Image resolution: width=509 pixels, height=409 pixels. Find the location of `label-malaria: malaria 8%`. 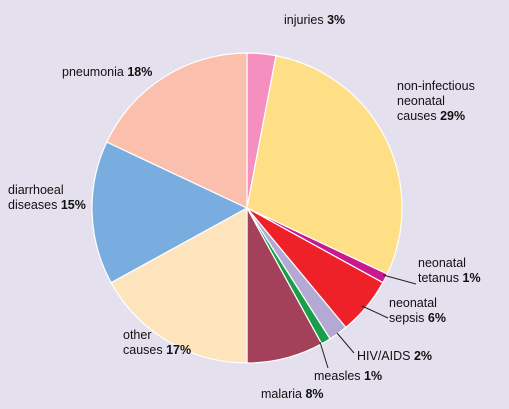

label-malaria: malaria 8% is located at coordinates (292, 394).